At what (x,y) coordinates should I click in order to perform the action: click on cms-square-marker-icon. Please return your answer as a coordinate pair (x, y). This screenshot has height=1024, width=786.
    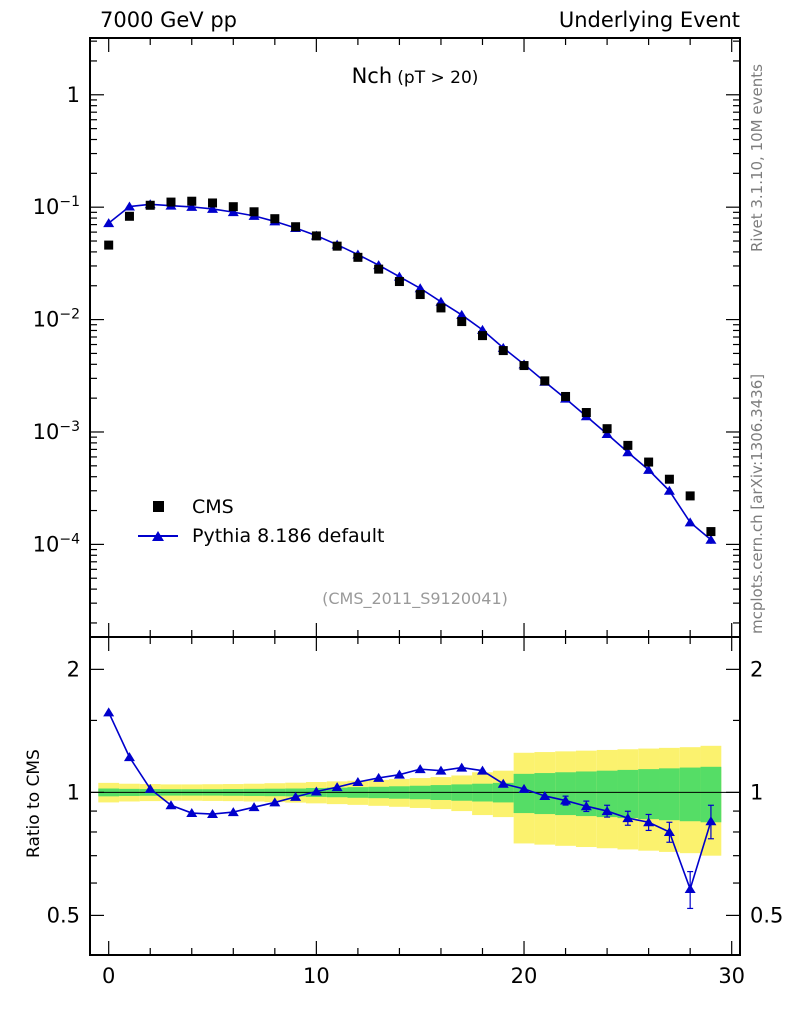
    Looking at the image, I should click on (158, 507).